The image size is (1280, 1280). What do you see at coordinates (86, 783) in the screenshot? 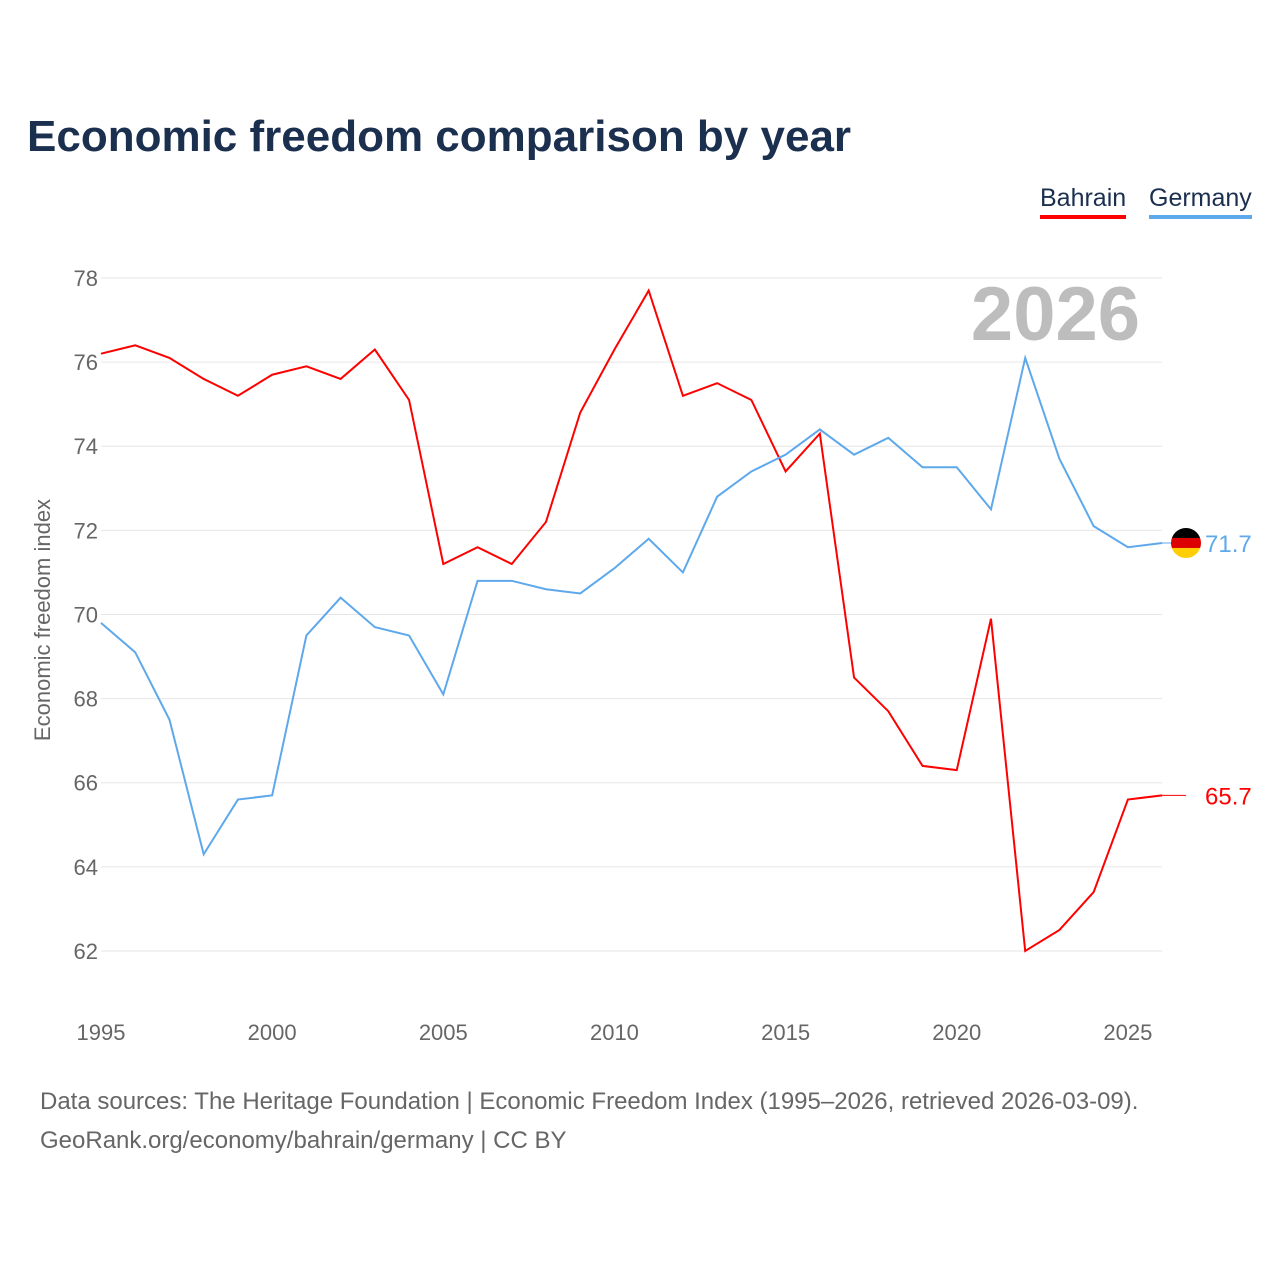
I see `y-tick-label: 66` at bounding box center [86, 783].